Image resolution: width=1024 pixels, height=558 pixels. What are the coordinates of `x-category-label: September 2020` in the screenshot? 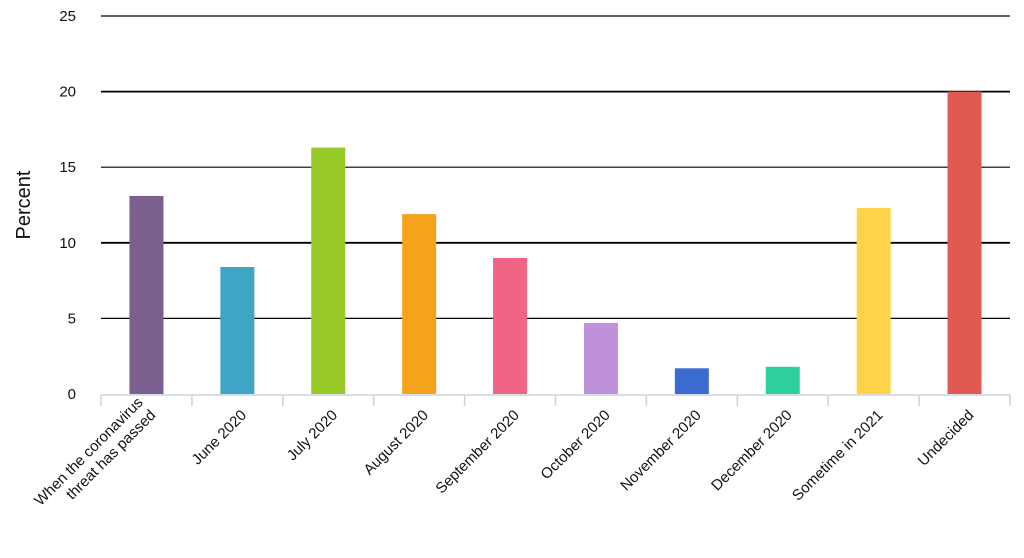 It's located at (477, 452).